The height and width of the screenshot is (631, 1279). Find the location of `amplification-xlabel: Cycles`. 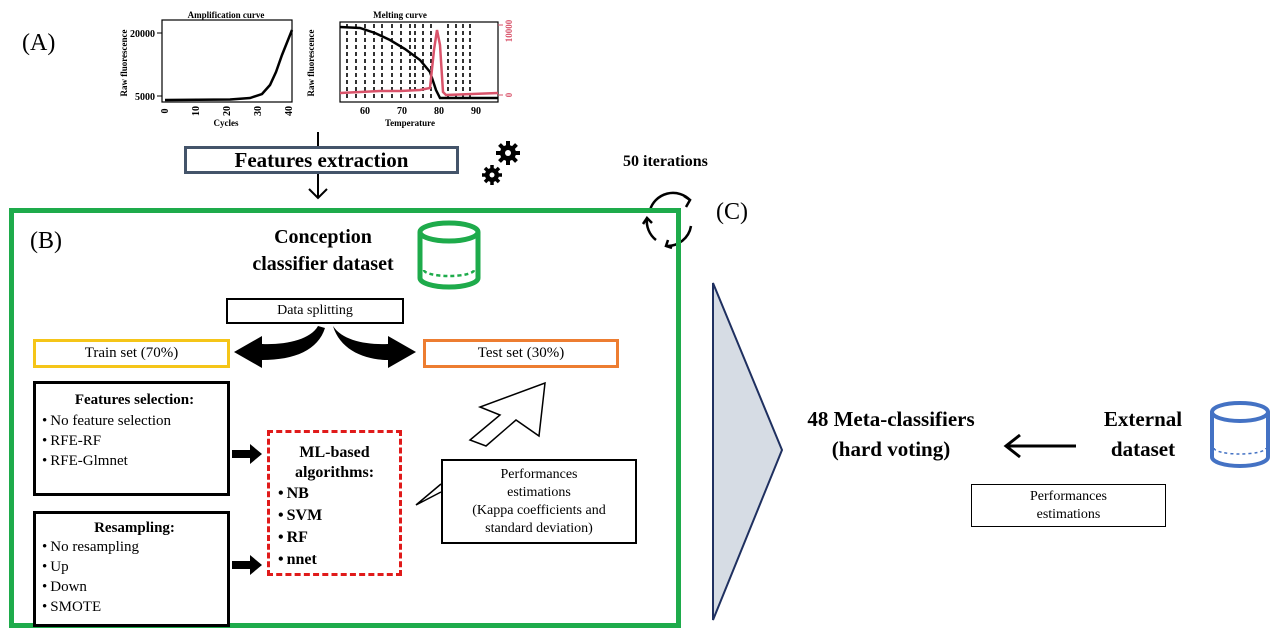

amplification-xlabel: Cycles is located at coordinates (226, 123).